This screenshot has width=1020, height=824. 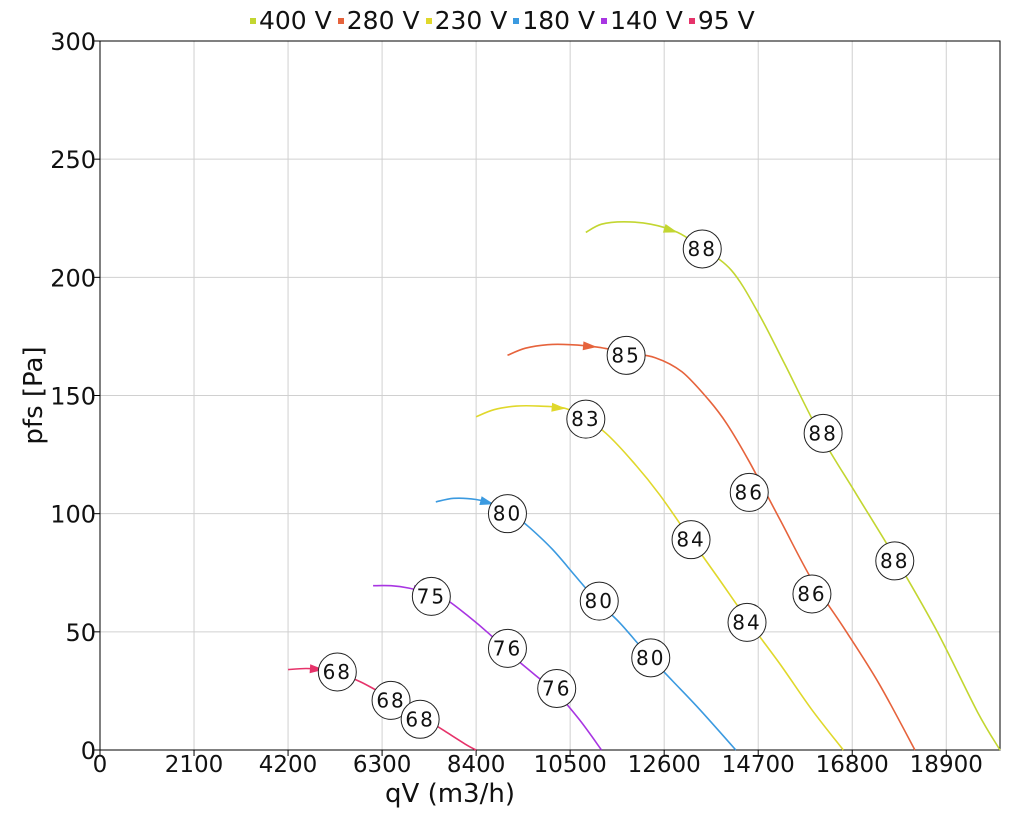 I want to click on y-tick-label: 0, so click(x=88, y=751).